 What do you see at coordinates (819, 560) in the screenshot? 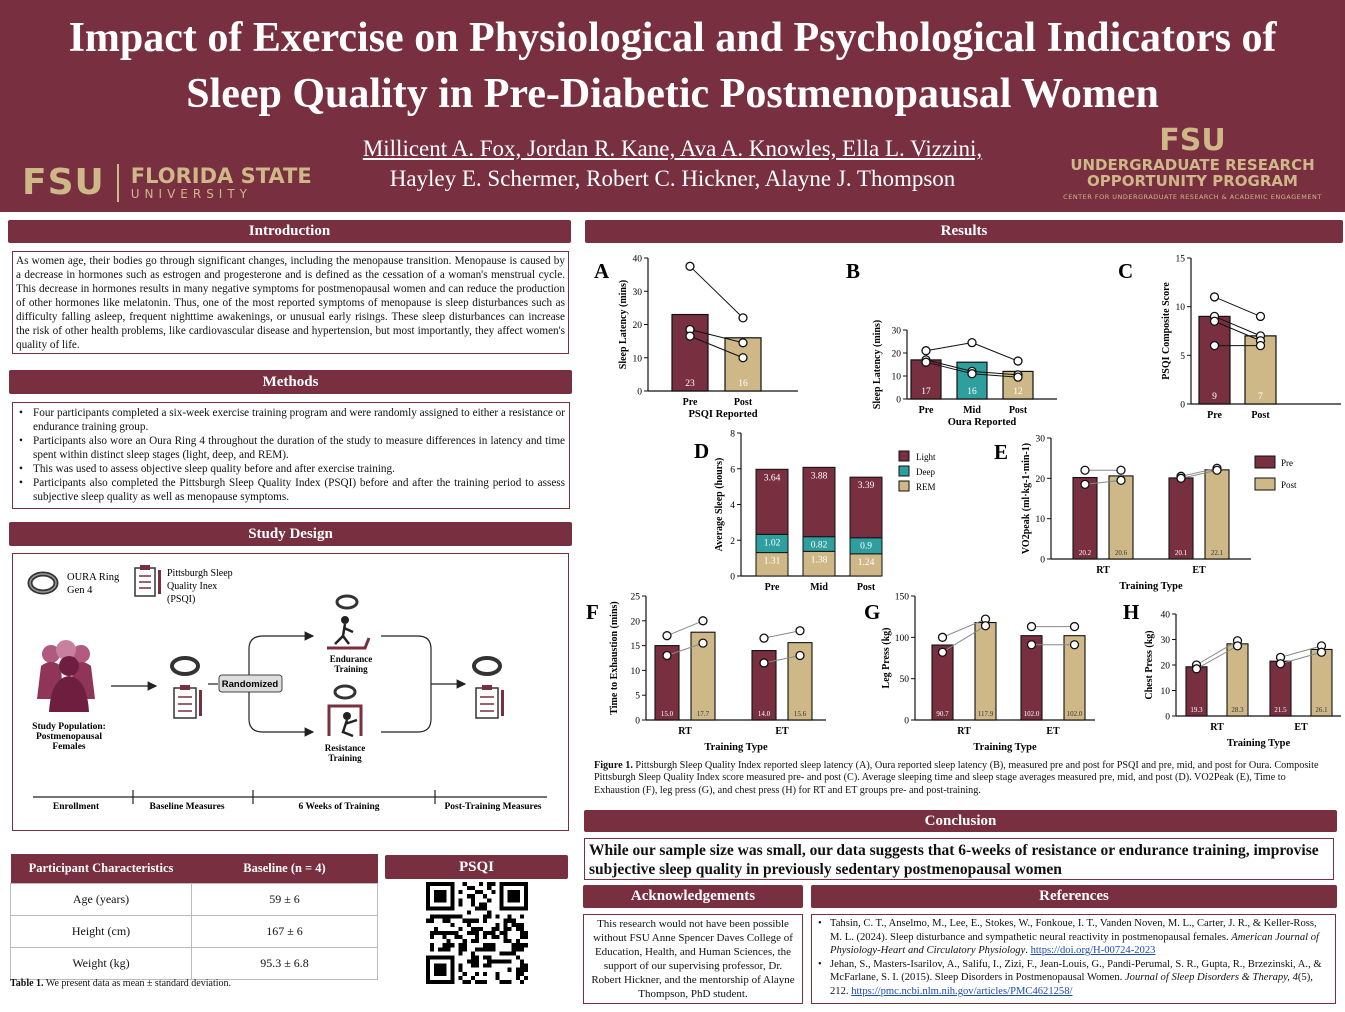
I see `chart-d-bar-label: 1.38` at bounding box center [819, 560].